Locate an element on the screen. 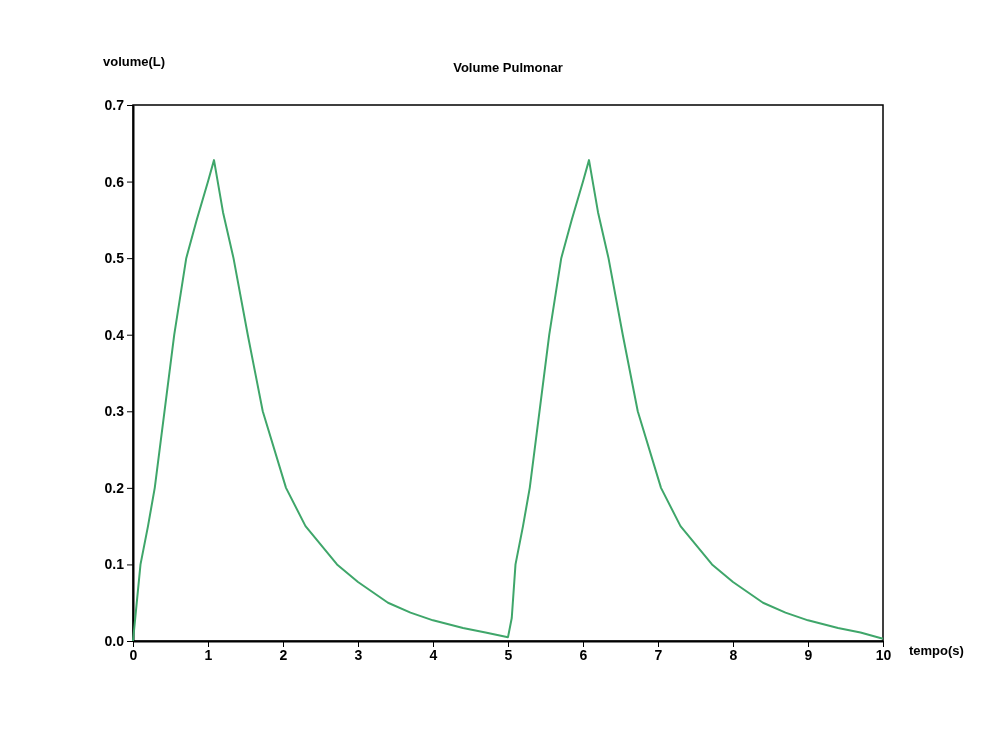 This screenshot has width=1003, height=733. x-tick-label: 5 is located at coordinates (508, 654).